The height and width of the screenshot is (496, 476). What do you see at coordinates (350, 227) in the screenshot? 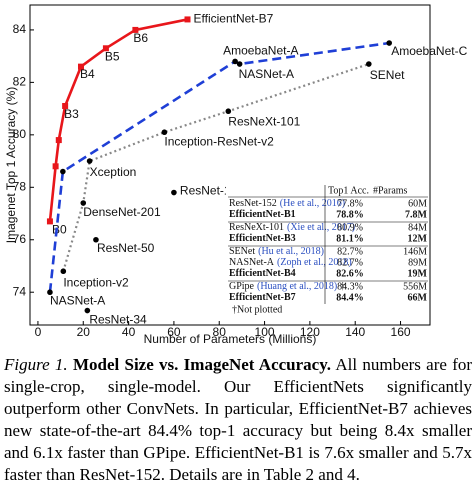
I see `table-acc: 80.9%` at bounding box center [350, 227].